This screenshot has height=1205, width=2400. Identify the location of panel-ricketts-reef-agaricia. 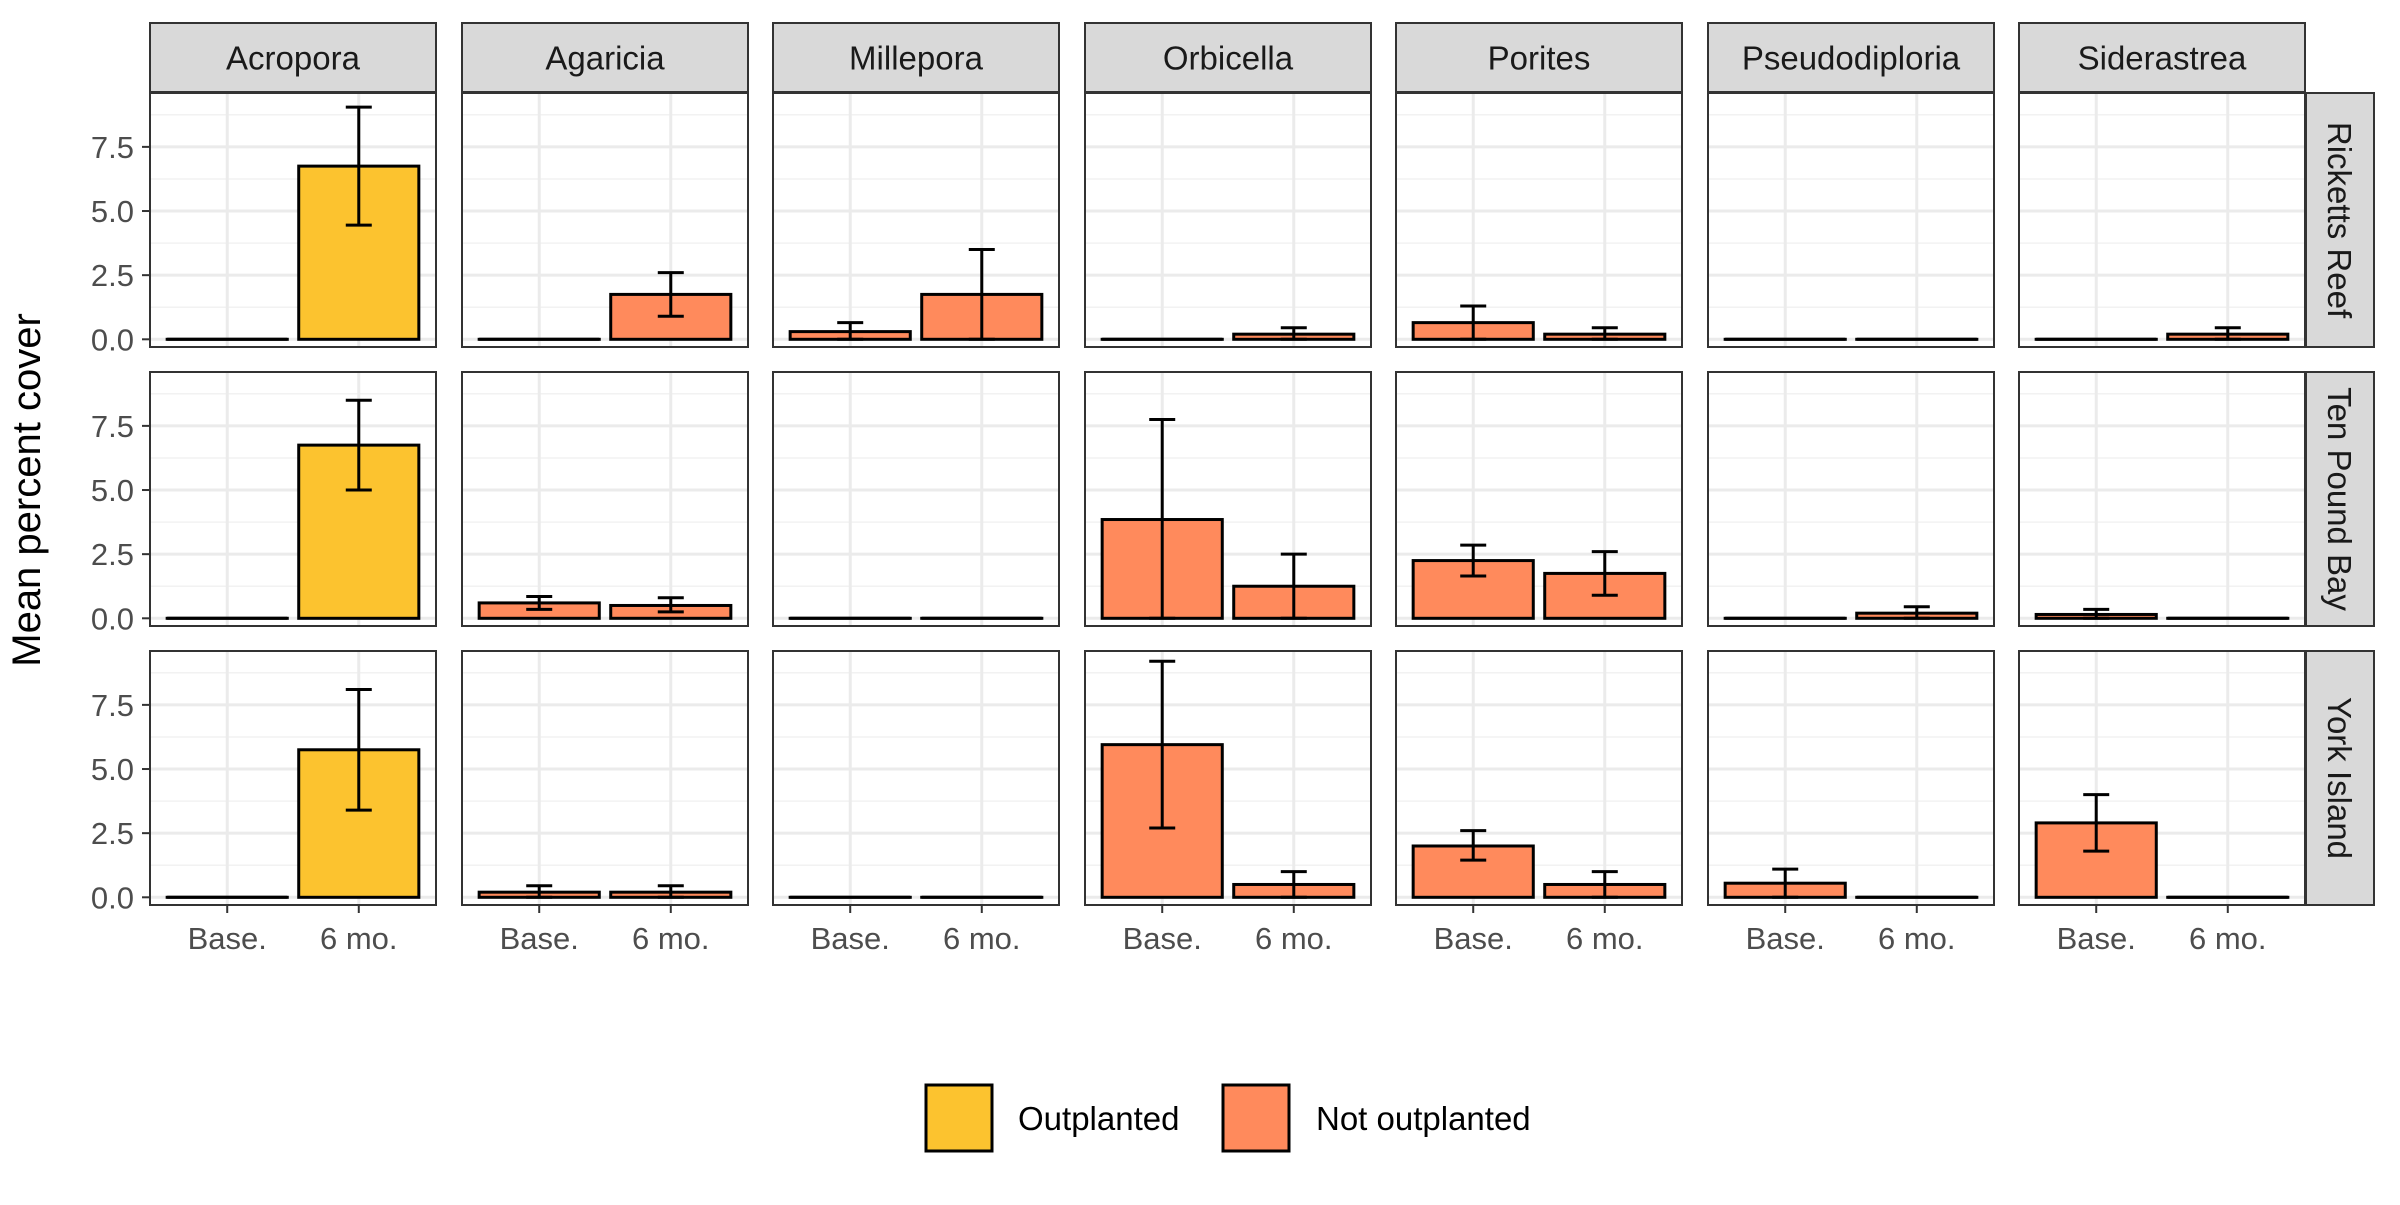
(605, 220).